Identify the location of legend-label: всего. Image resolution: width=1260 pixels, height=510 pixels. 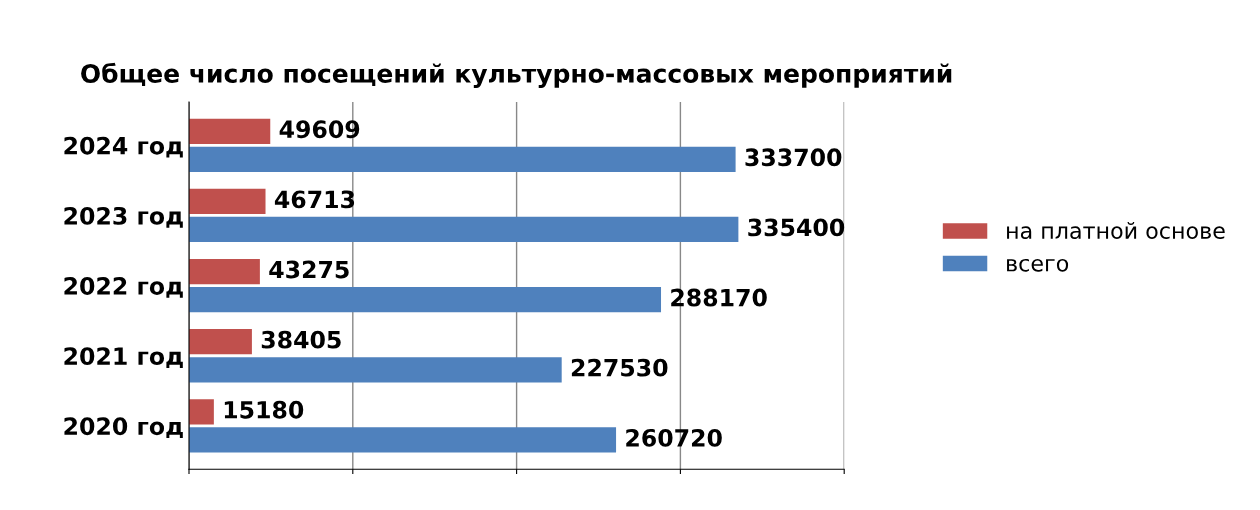
(1038, 265).